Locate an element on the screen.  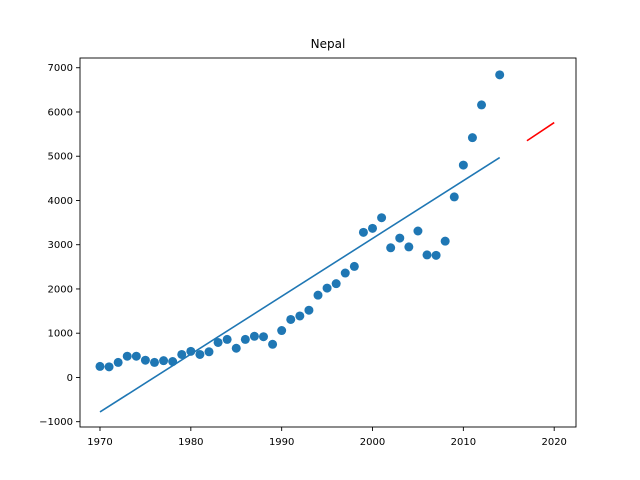
y-tick-label: 3000 is located at coordinates (60, 245).